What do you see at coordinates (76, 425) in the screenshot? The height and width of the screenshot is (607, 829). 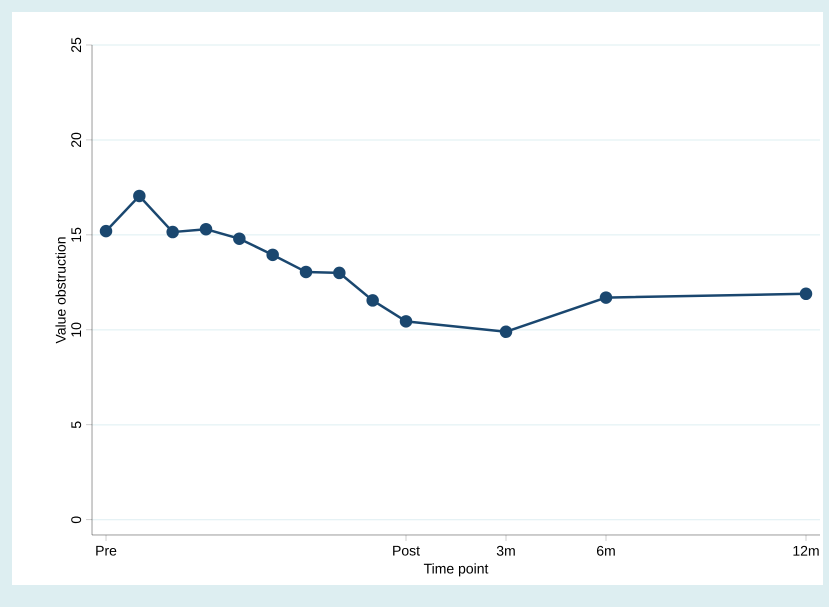 I see `y-tick-label: 5` at bounding box center [76, 425].